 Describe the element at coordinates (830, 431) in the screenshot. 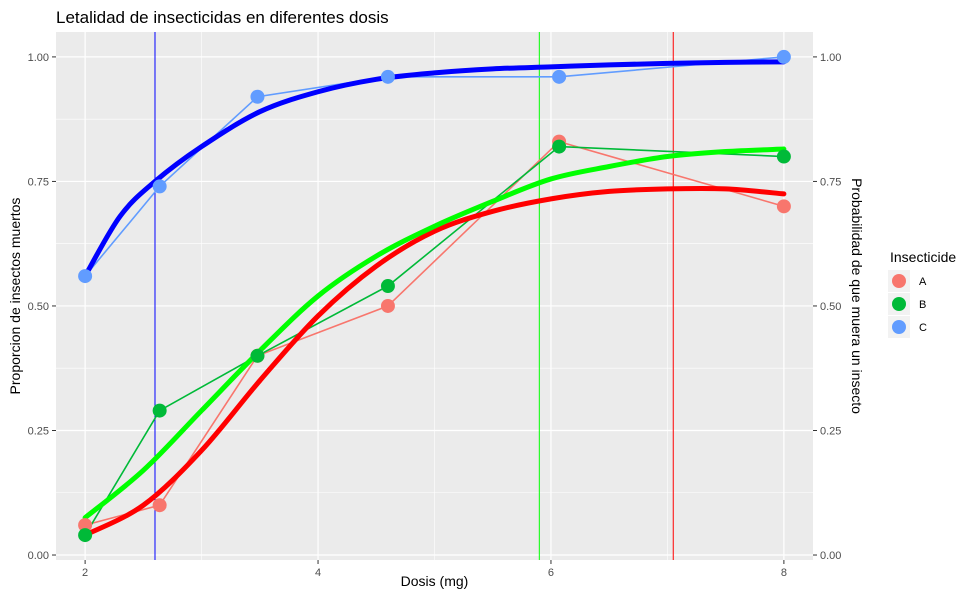

I see `y-tick-label-right: 0.25` at that location.